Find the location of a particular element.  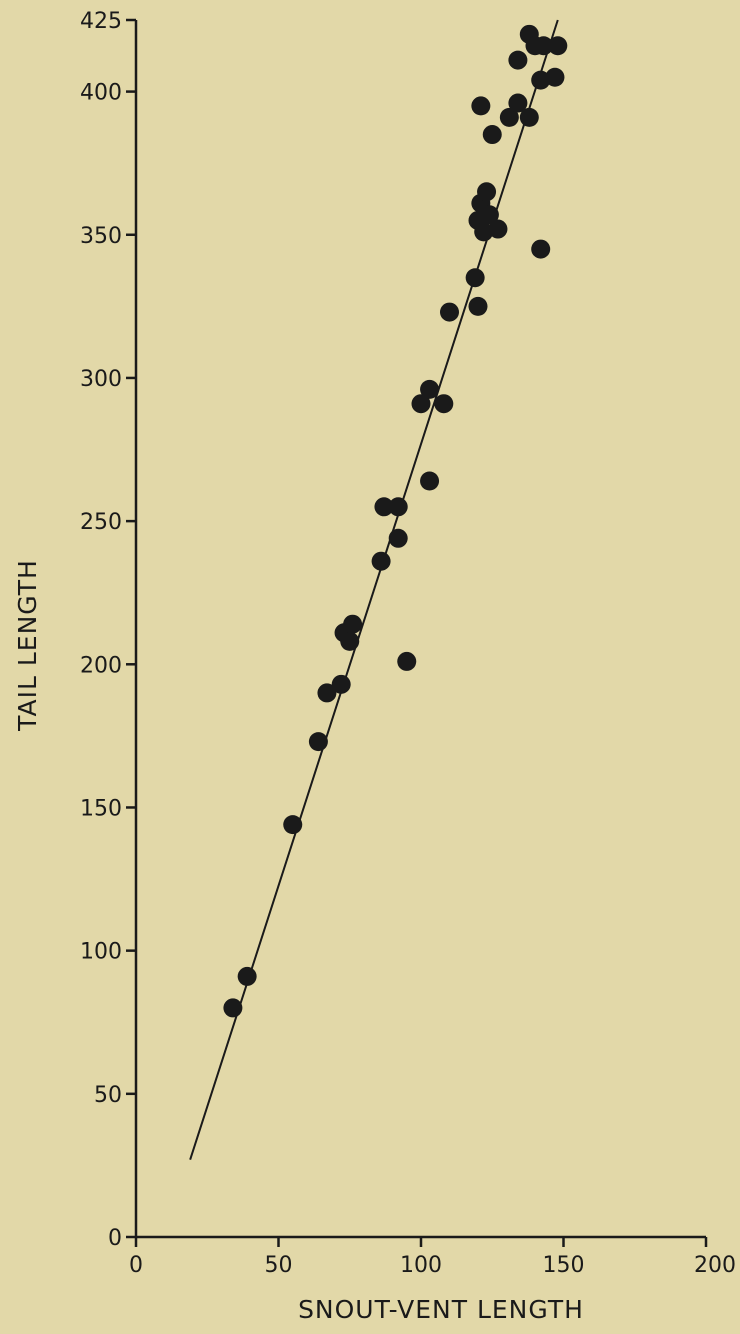

y-tick-label: 300 is located at coordinates (101, 379).